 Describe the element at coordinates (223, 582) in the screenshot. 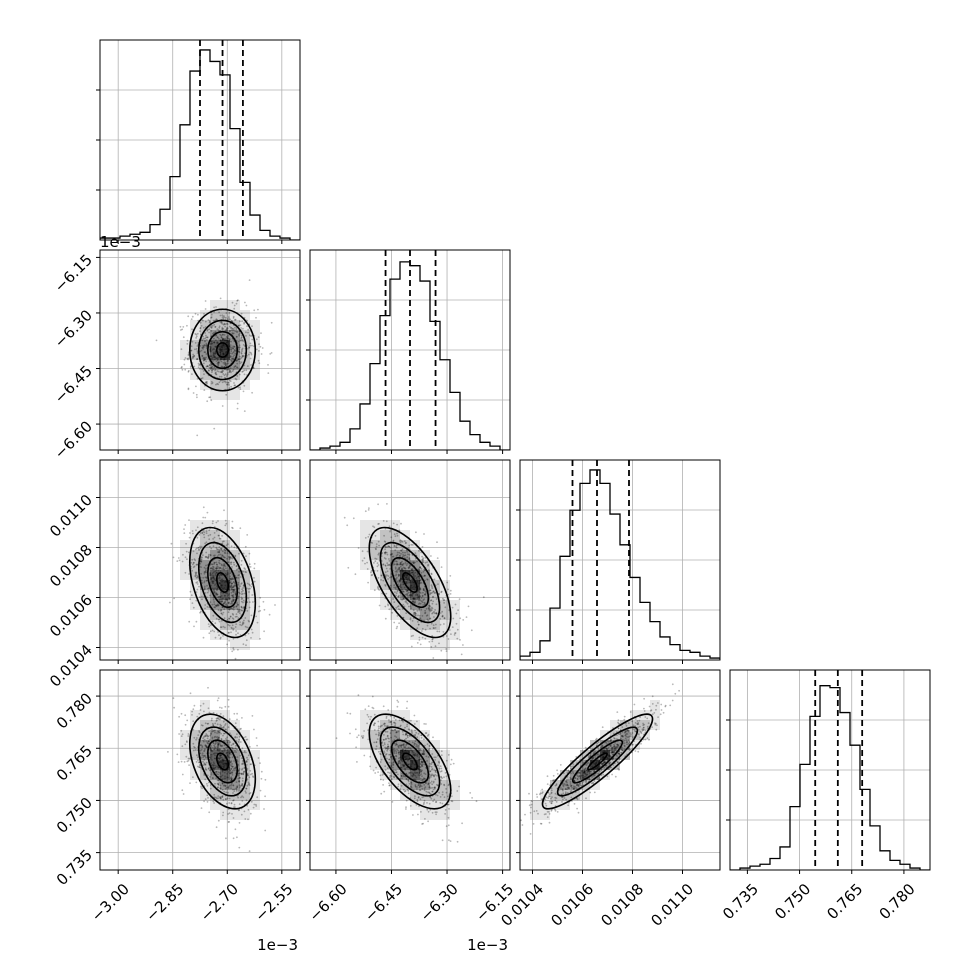

I see `contour-mid` at that location.